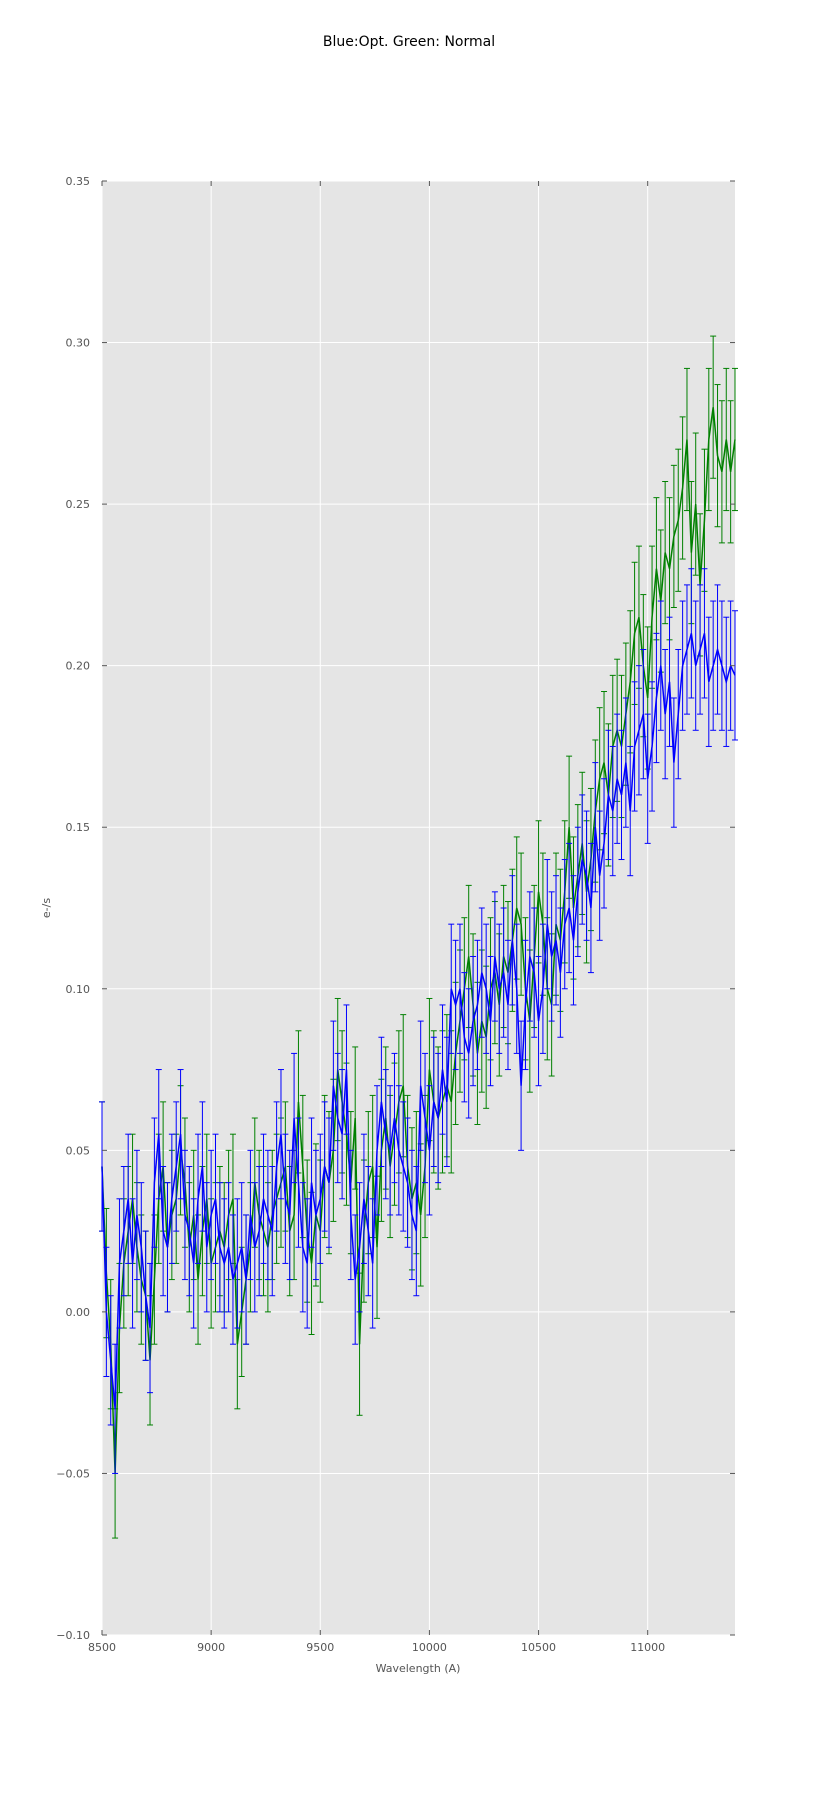 This screenshot has width=817, height=1817. Describe the element at coordinates (78, 343) in the screenshot. I see `y-tick-label: 0.30` at that location.